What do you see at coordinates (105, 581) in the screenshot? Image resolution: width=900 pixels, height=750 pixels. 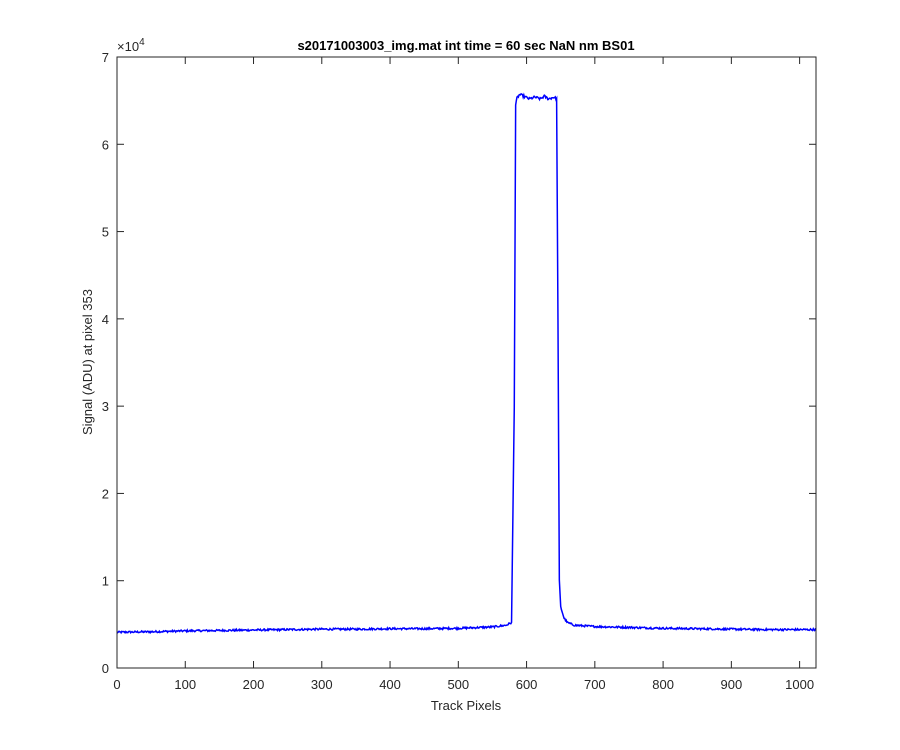 I see `y-tick-label: 1` at bounding box center [105, 581].